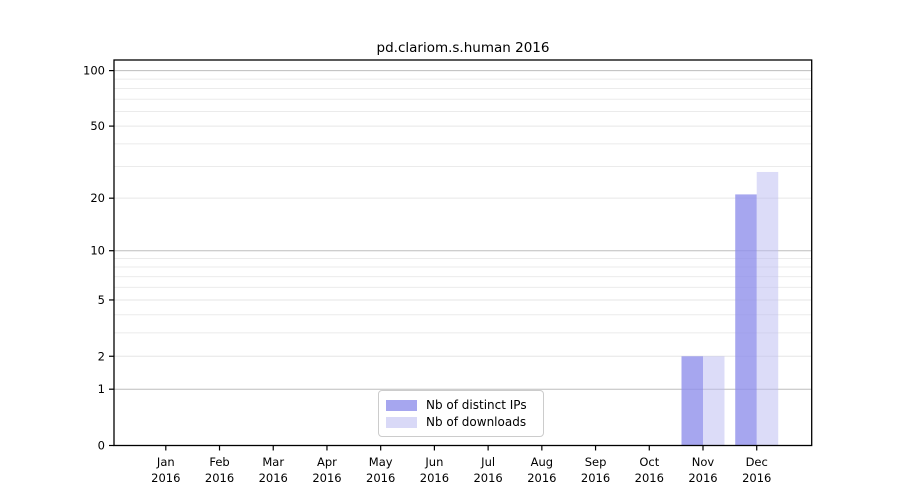 The width and height of the screenshot is (900, 500). What do you see at coordinates (434, 470) in the screenshot?
I see `x-tick-label-jun: Jun 2016` at bounding box center [434, 470].